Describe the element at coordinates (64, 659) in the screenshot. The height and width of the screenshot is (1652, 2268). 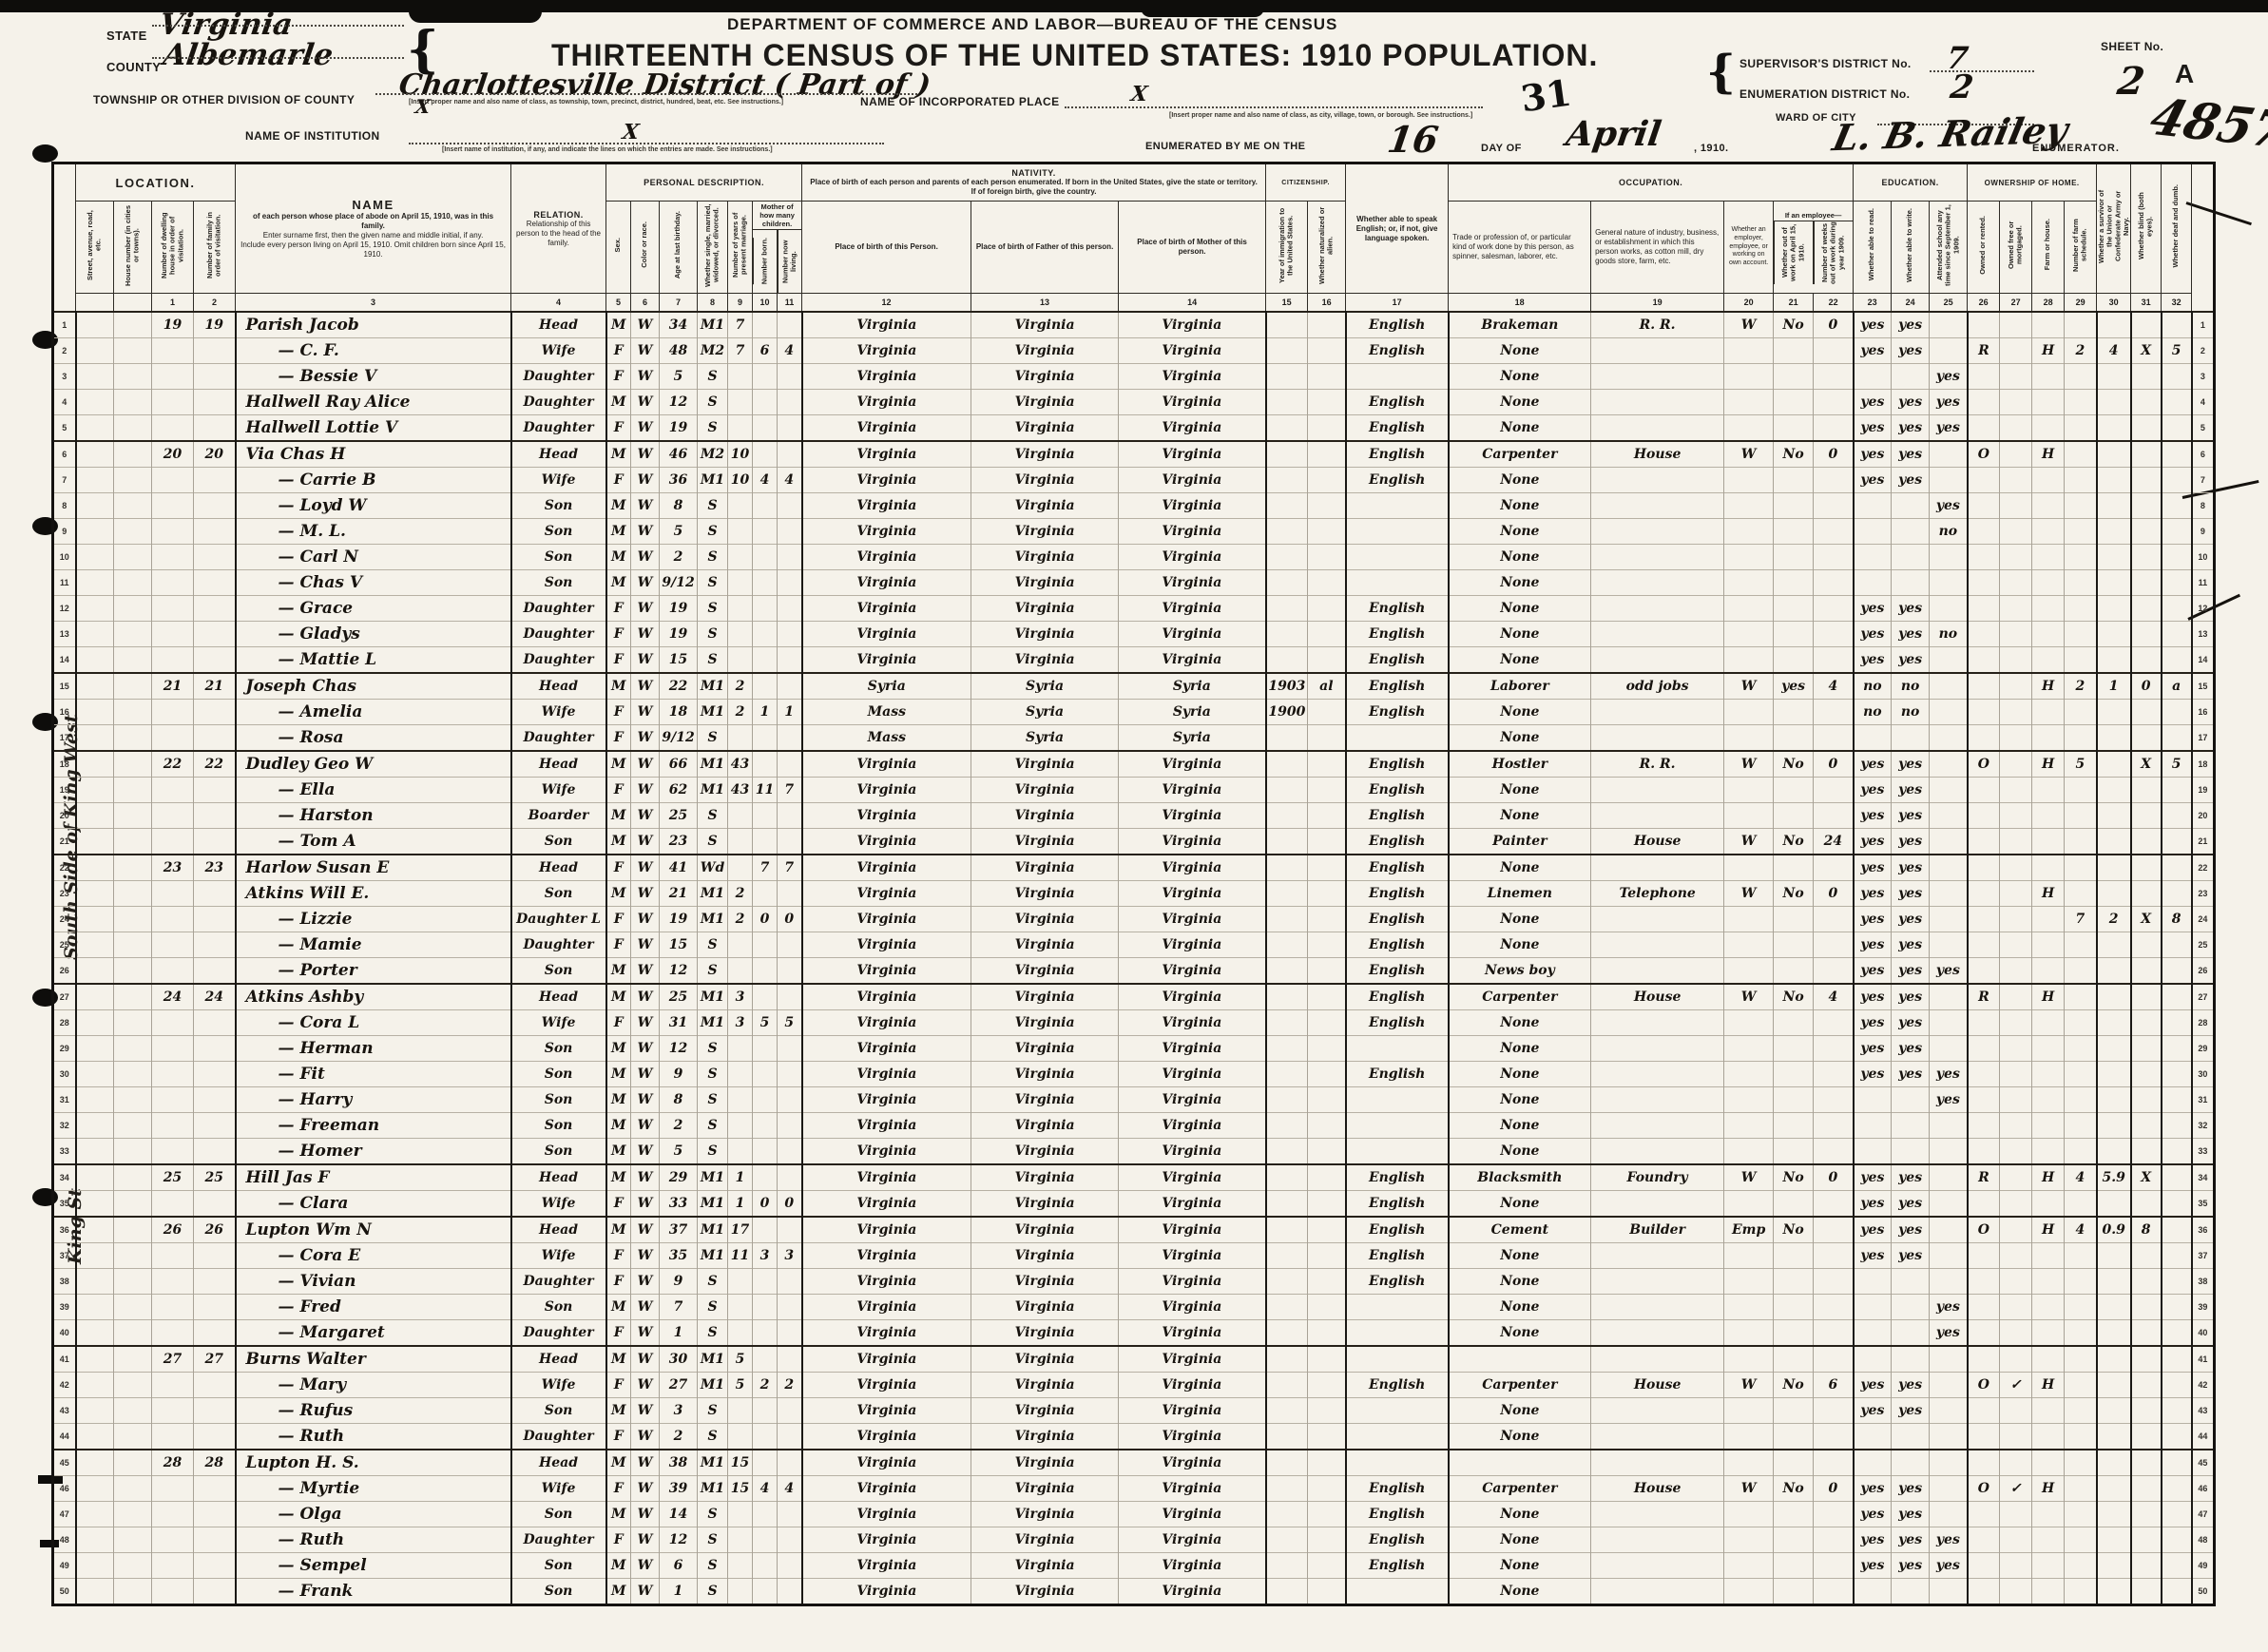
I see `cell-ln: 14` at that location.